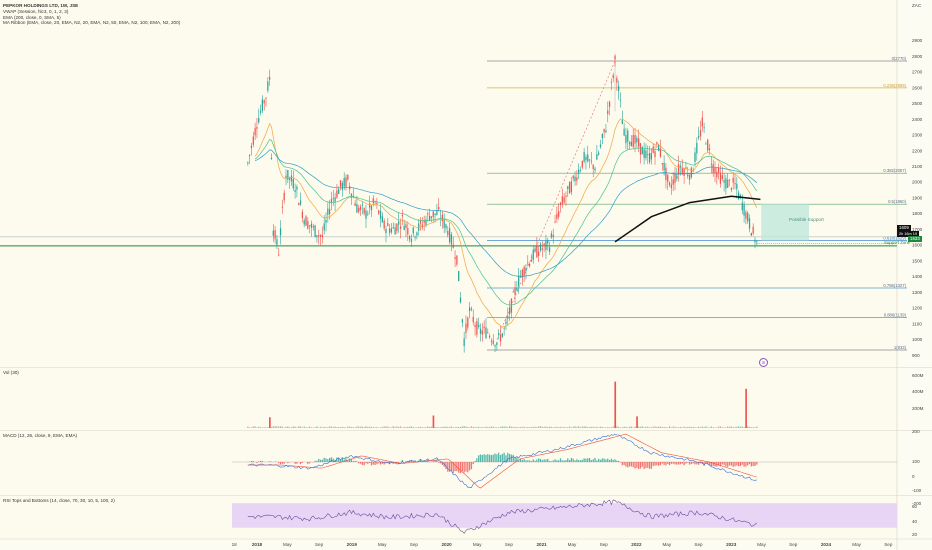 Image resolution: width=932 pixels, height=550 pixels. What do you see at coordinates (32, 17) in the screenshot?
I see `indicator-ema: EMA (200, close, 0, SMA, 5)` at bounding box center [32, 17].